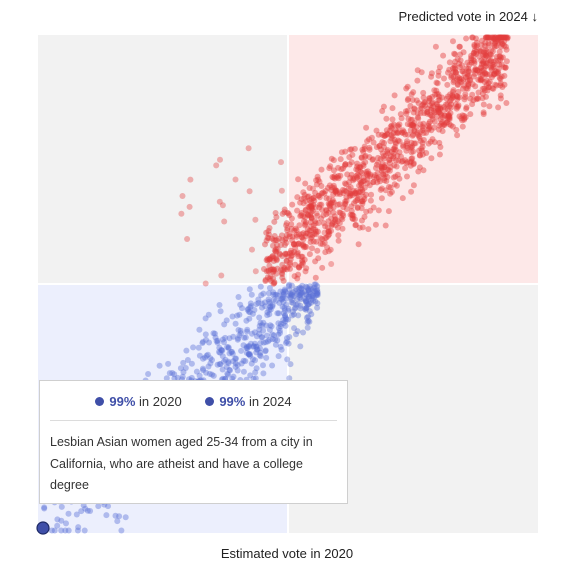 Image resolution: width=574 pixels, height=569 pixels. What do you see at coordinates (43, 528) in the screenshot?
I see `highlighted-point` at bounding box center [43, 528].